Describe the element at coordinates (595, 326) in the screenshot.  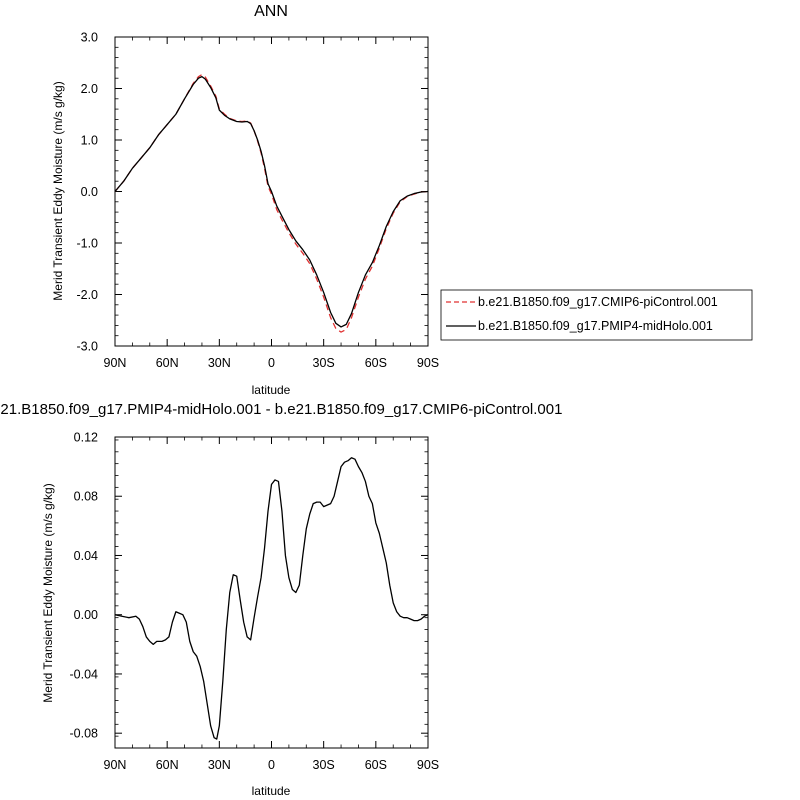
I see `legend-label-midHolo: b.e21.B1850.f09_g17.PMIP4-midHolo.001` at that location.